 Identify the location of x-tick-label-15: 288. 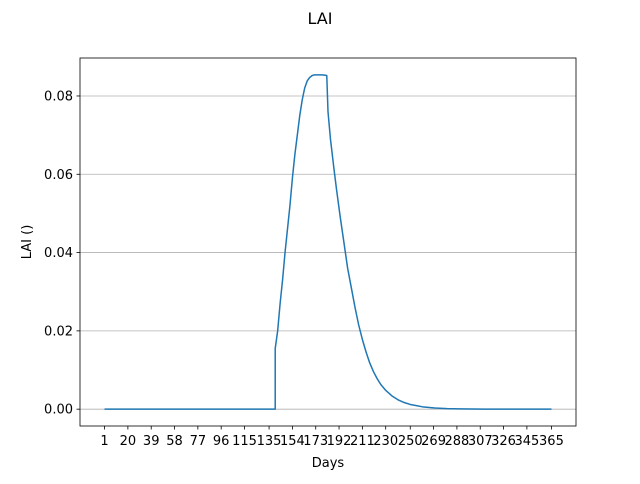
(456, 441).